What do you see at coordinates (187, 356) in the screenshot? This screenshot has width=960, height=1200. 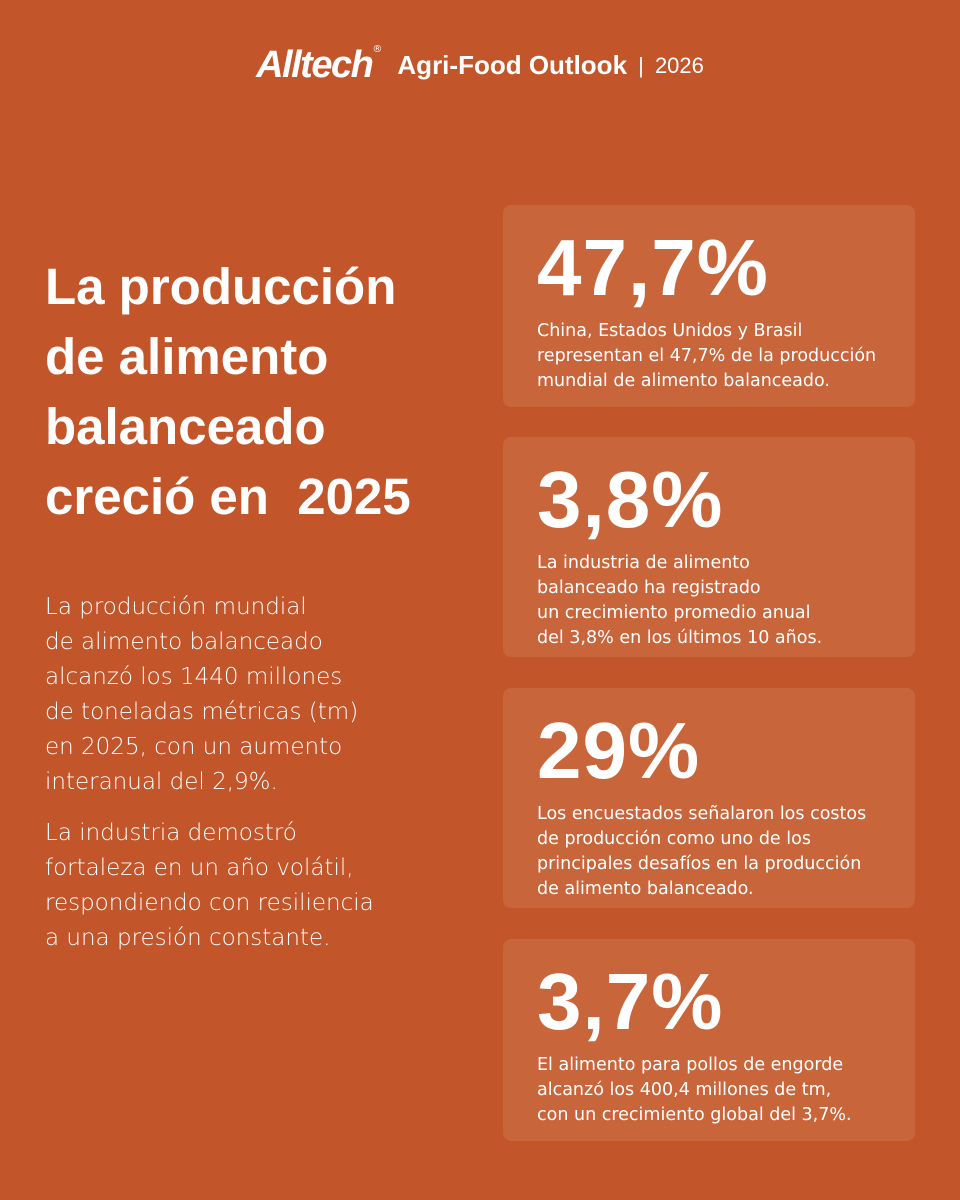 I see `headline-line: de alimento` at bounding box center [187, 356].